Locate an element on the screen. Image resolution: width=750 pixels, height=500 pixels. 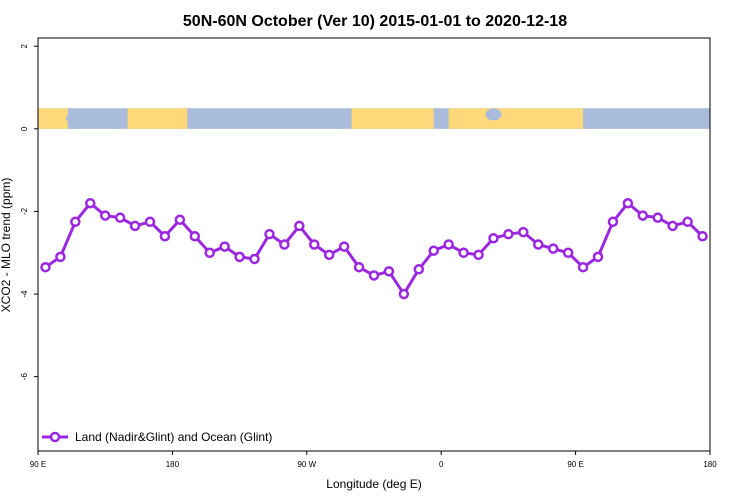
x-axis: 90 E 180 90 W 0 90 E 180 is located at coordinates (373, 460).